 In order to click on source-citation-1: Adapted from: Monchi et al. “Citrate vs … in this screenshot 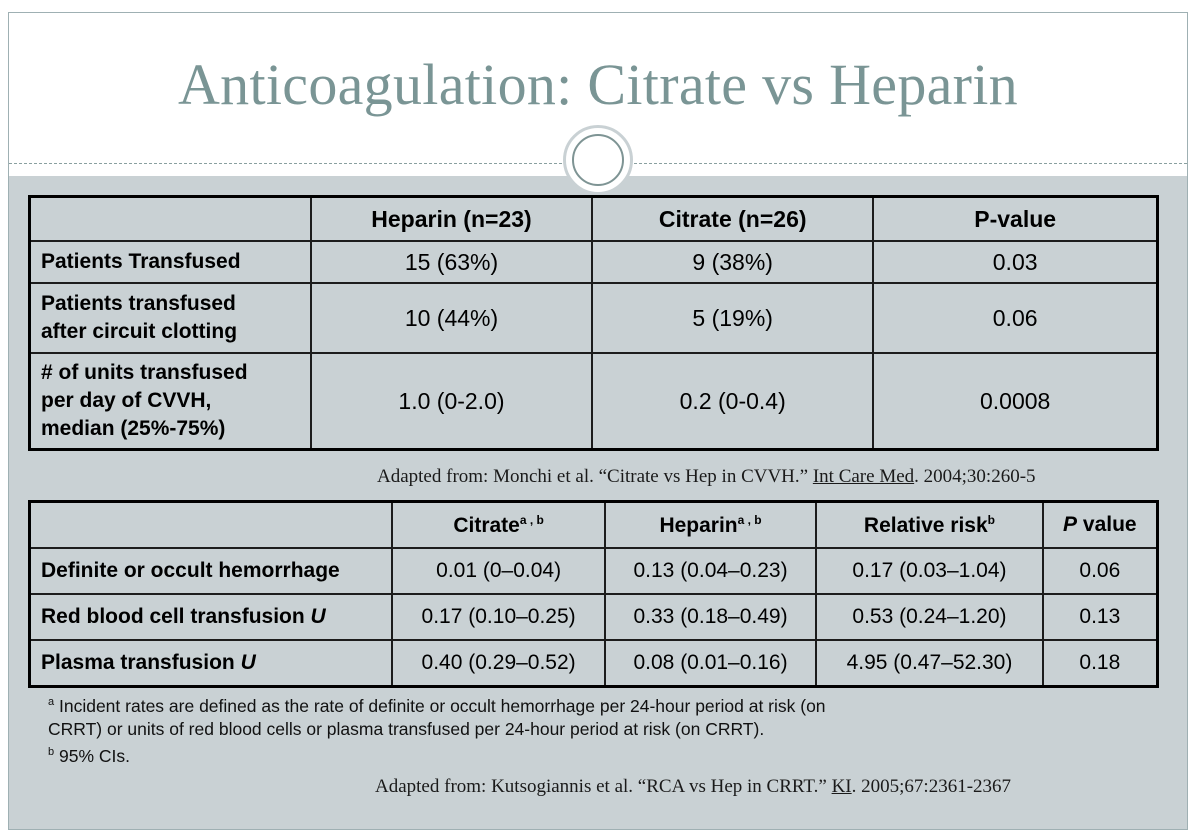, I will do `click(706, 477)`.